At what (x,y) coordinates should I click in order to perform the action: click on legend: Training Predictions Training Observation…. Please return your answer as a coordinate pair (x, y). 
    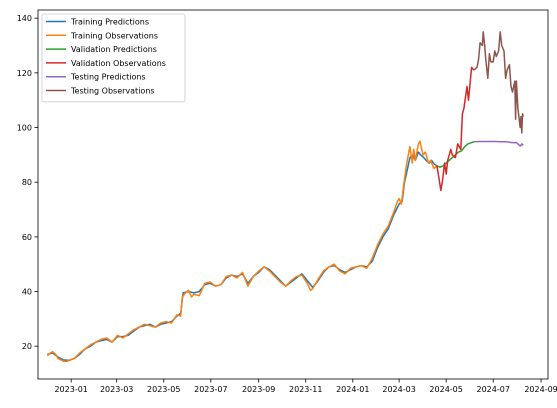
    Looking at the image, I should click on (113, 58).